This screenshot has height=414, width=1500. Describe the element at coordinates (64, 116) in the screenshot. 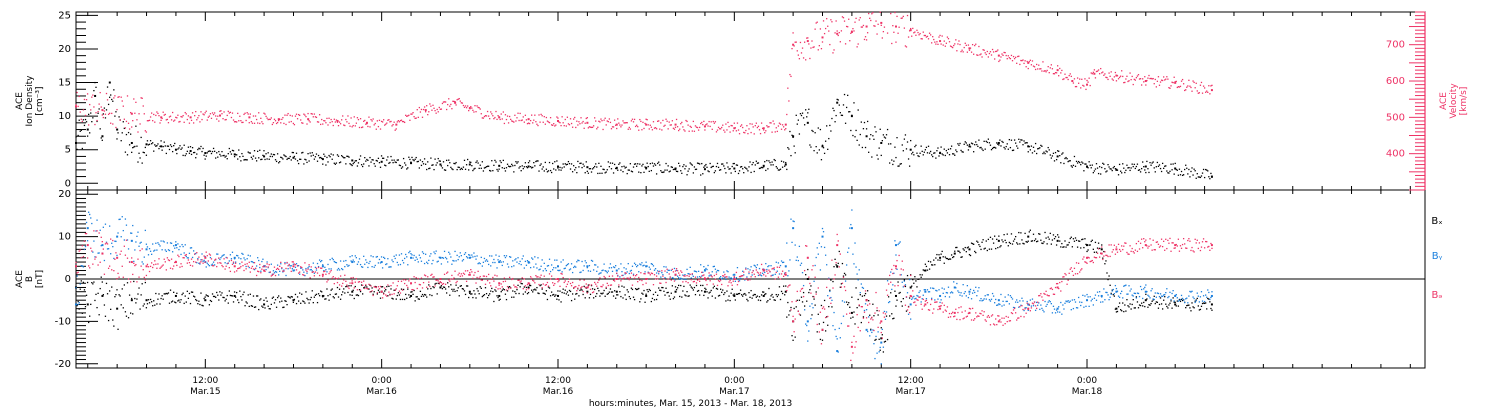

I see `plasma-y-tick-label: 10` at that location.